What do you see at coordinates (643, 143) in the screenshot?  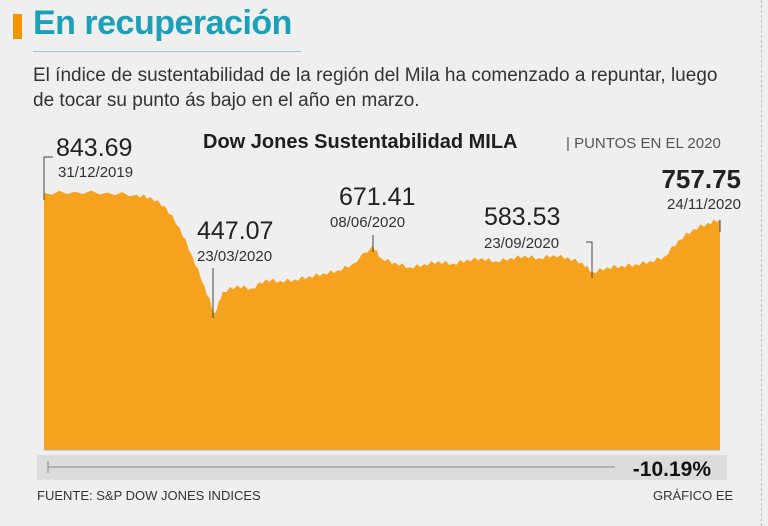 I see `chart-subtitle: | PUNTOS EN EL 2020` at bounding box center [643, 143].